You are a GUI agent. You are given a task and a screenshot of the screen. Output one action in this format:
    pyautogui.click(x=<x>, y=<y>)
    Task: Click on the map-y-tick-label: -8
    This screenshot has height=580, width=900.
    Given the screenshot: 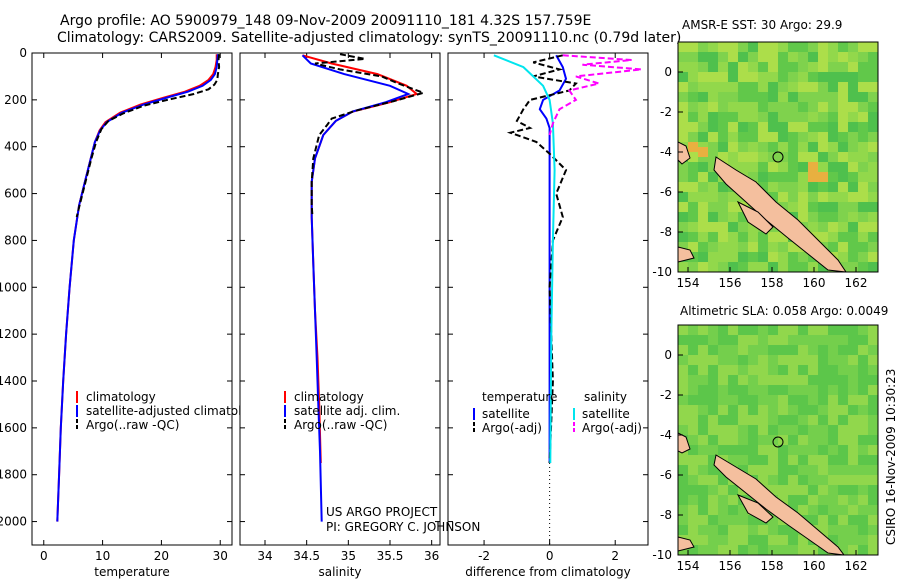 What is the action you would take?
    pyautogui.click(x=666, y=515)
    